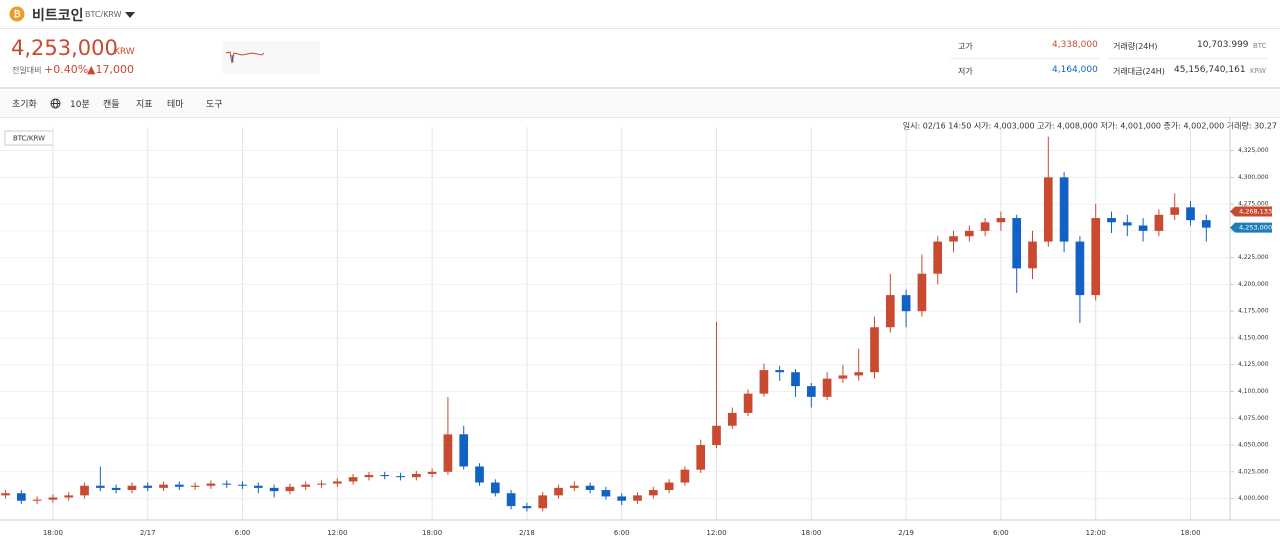  What do you see at coordinates (130, 15) in the screenshot?
I see `dropdown` at bounding box center [130, 15].